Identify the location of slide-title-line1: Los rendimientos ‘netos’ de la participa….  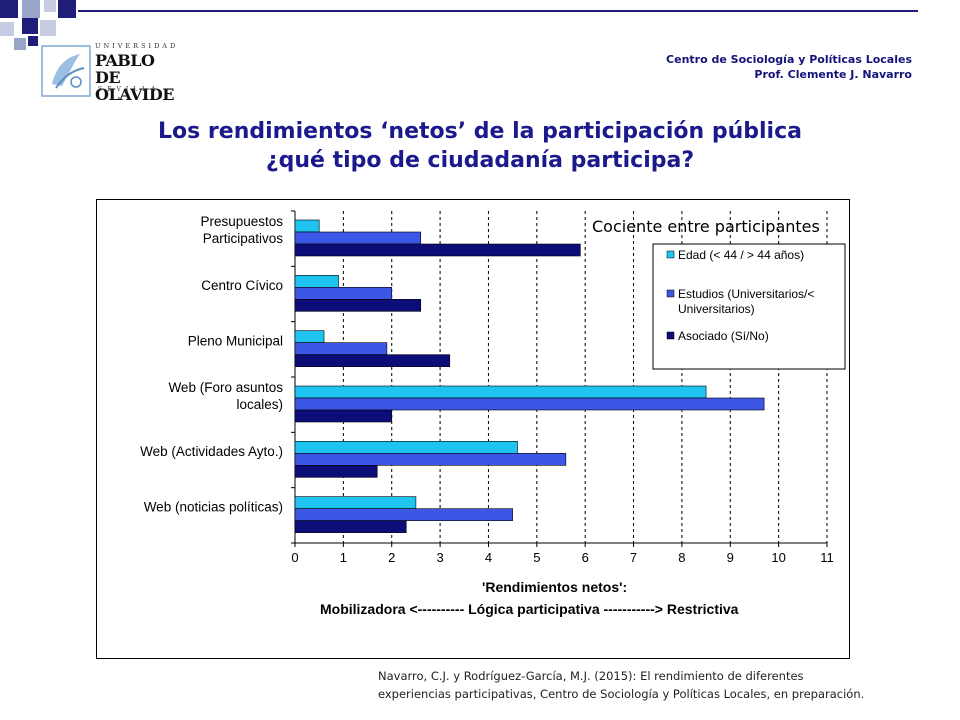
(480, 131).